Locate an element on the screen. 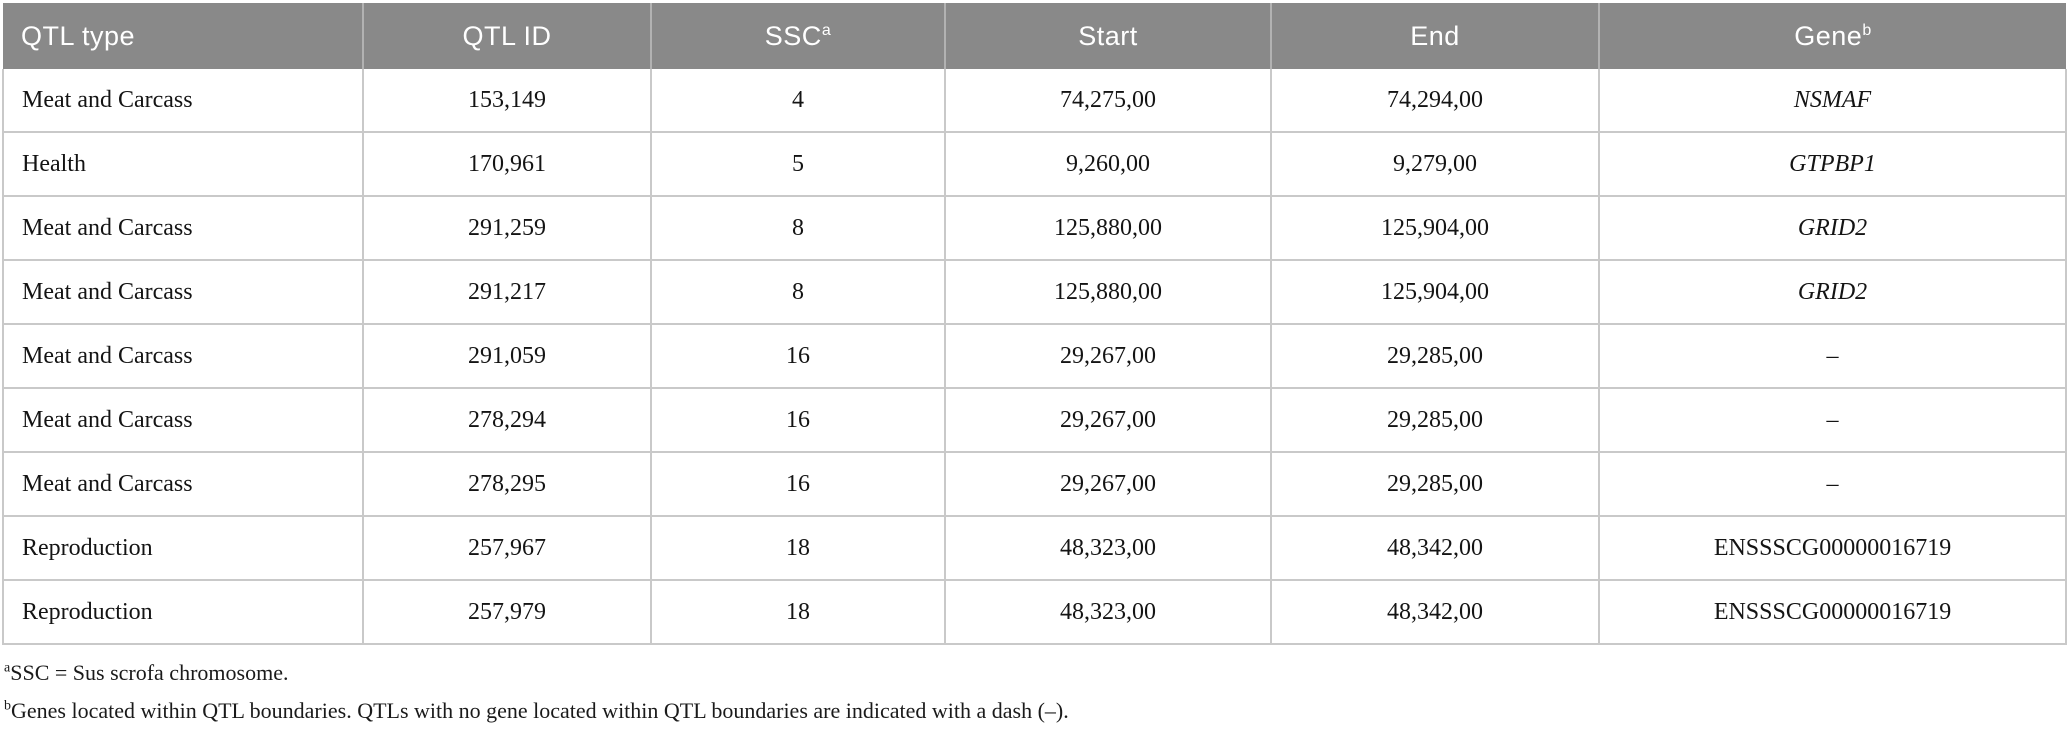 Image resolution: width=2068 pixels, height=730 pixels. footnote-marker: a is located at coordinates (7, 668).